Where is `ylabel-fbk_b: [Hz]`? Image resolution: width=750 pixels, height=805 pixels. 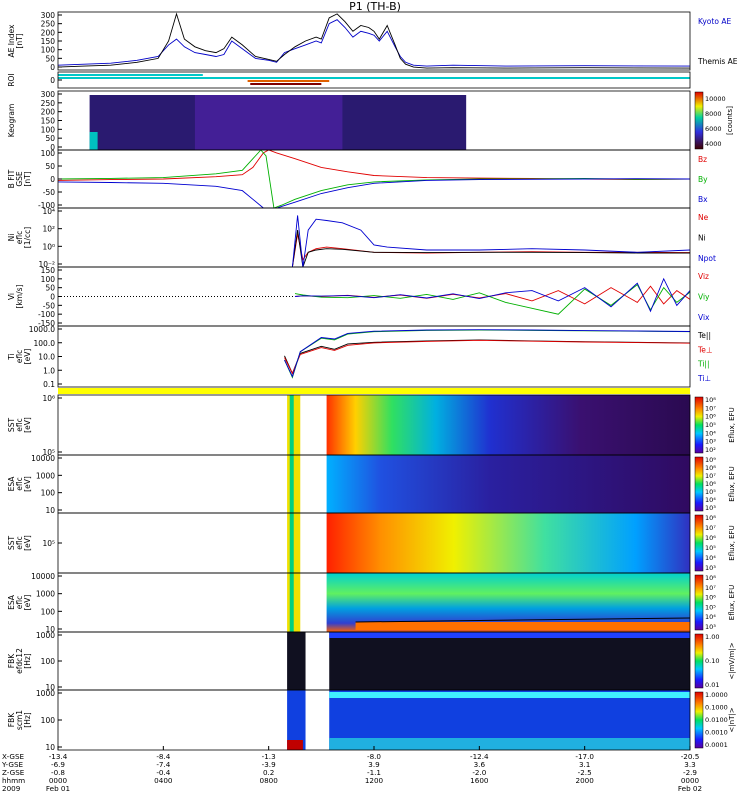
ylabel-fbk_b: [Hz] is located at coordinates (27, 661).